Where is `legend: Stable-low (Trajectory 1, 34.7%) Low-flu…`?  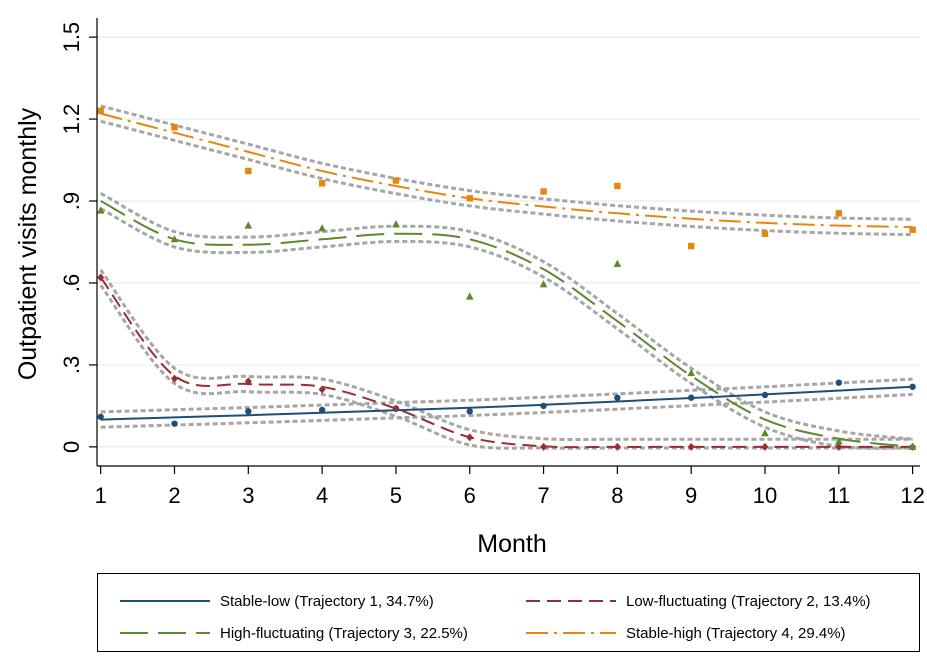 legend: Stable-low (Trajectory 1, 34.7%) Low-flu… is located at coordinates (508, 612).